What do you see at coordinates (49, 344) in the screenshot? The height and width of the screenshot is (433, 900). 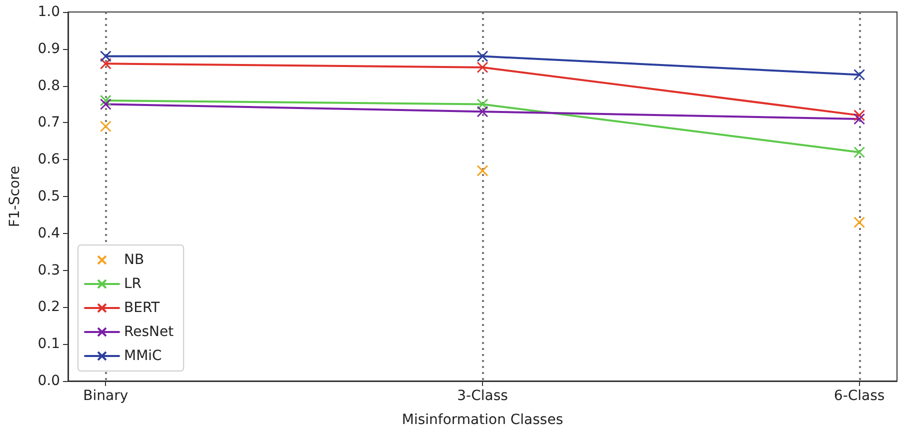 I see `y-tick-label: 0.1` at bounding box center [49, 344].